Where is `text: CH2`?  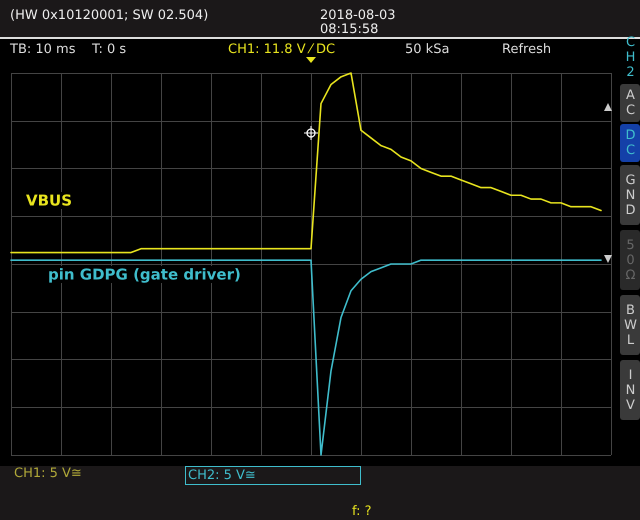 text: CH2 is located at coordinates (630, 57).